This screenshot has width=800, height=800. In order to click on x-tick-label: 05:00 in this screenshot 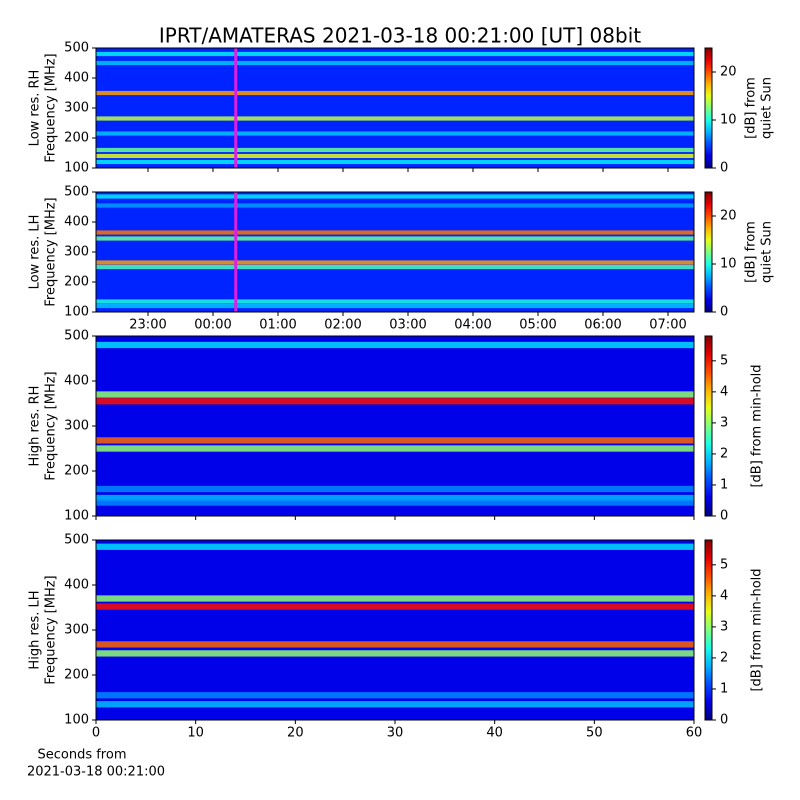, I will do `click(537, 325)`.